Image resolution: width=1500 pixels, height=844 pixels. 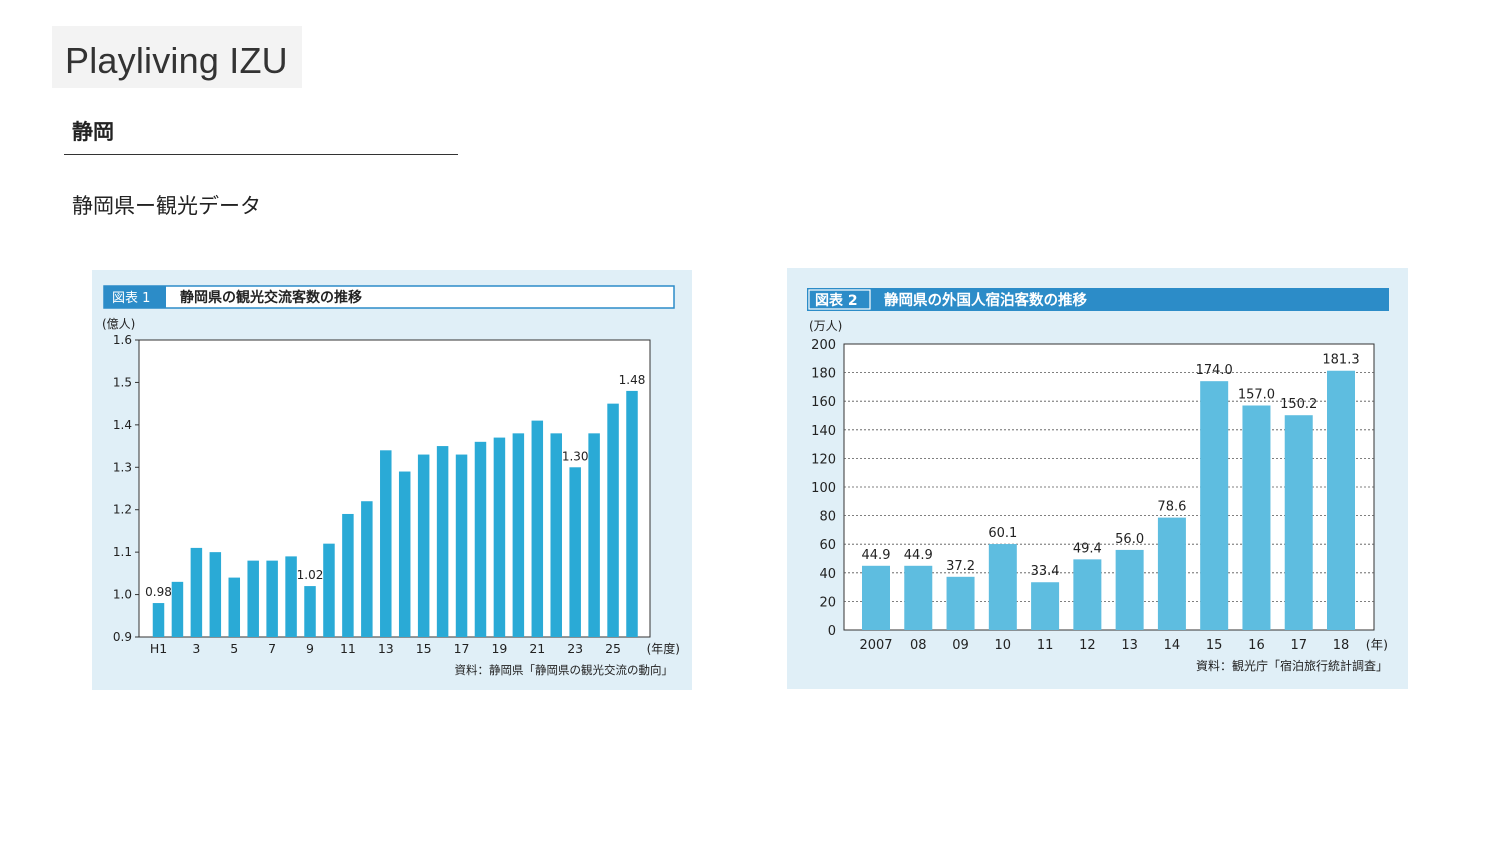 What do you see at coordinates (93, 132) in the screenshot?
I see `section-title: 静岡` at bounding box center [93, 132].